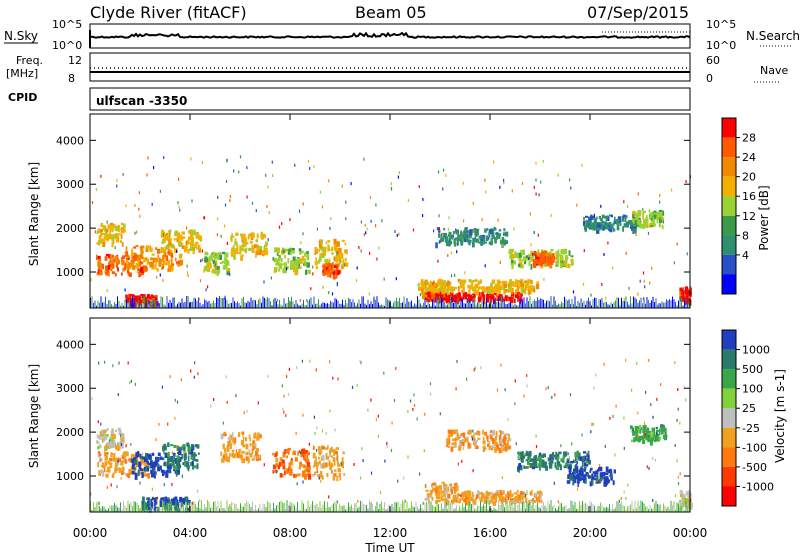 The width and height of the screenshot is (800, 554). I want to click on power-colorbar-title: Power [dB], so click(764, 217).